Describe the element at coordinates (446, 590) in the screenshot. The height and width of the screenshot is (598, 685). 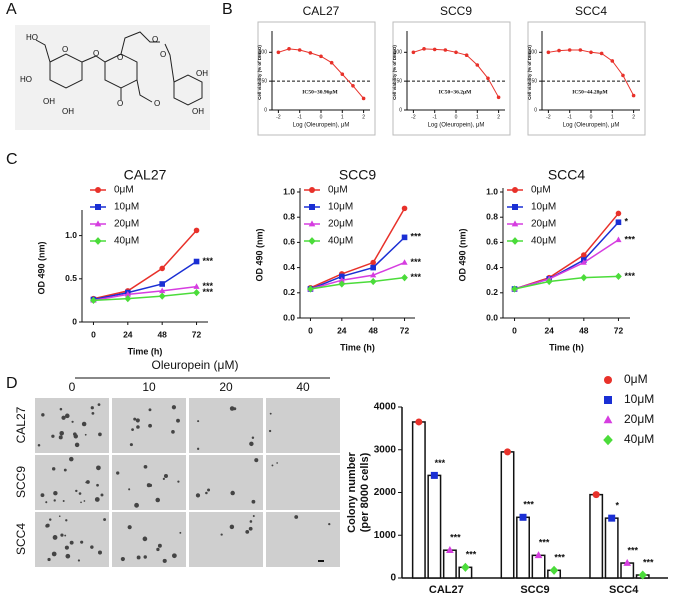
I see `x-tick-label: CAL27` at that location.